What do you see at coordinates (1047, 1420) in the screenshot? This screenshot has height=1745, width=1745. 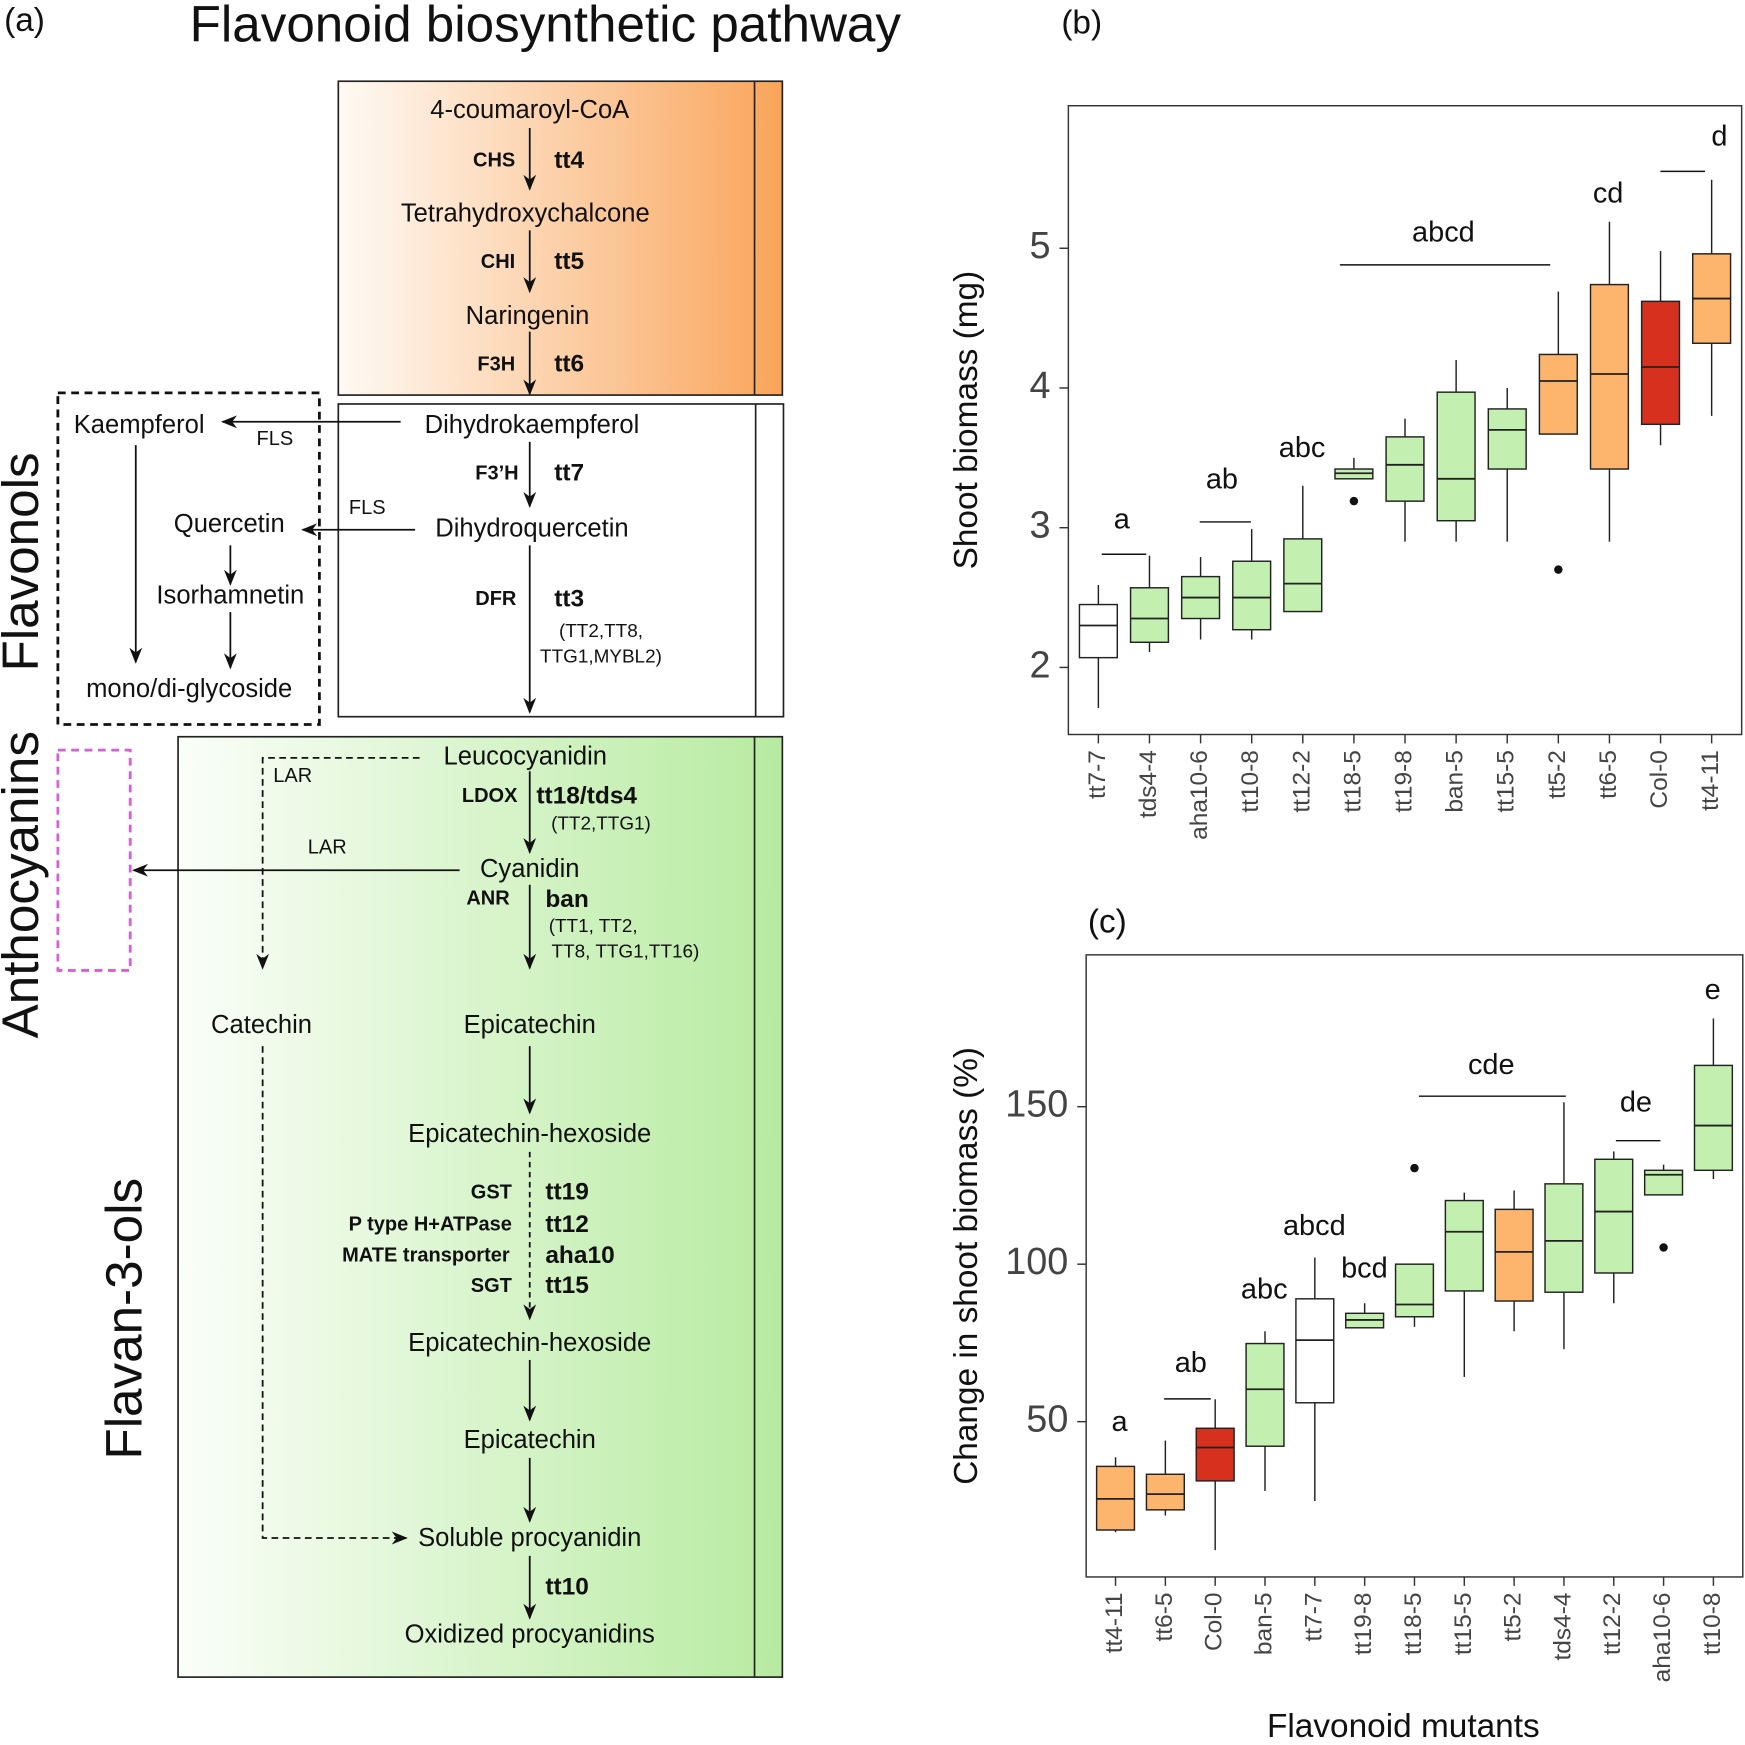 I see `y-tick-label: 50` at bounding box center [1047, 1420].